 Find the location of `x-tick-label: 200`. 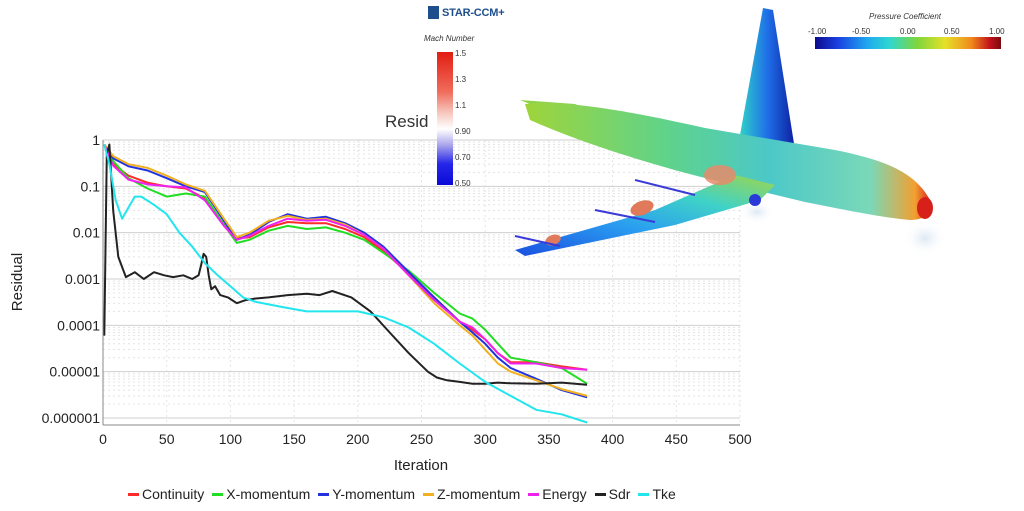

x-tick-label: 200 is located at coordinates (358, 439).